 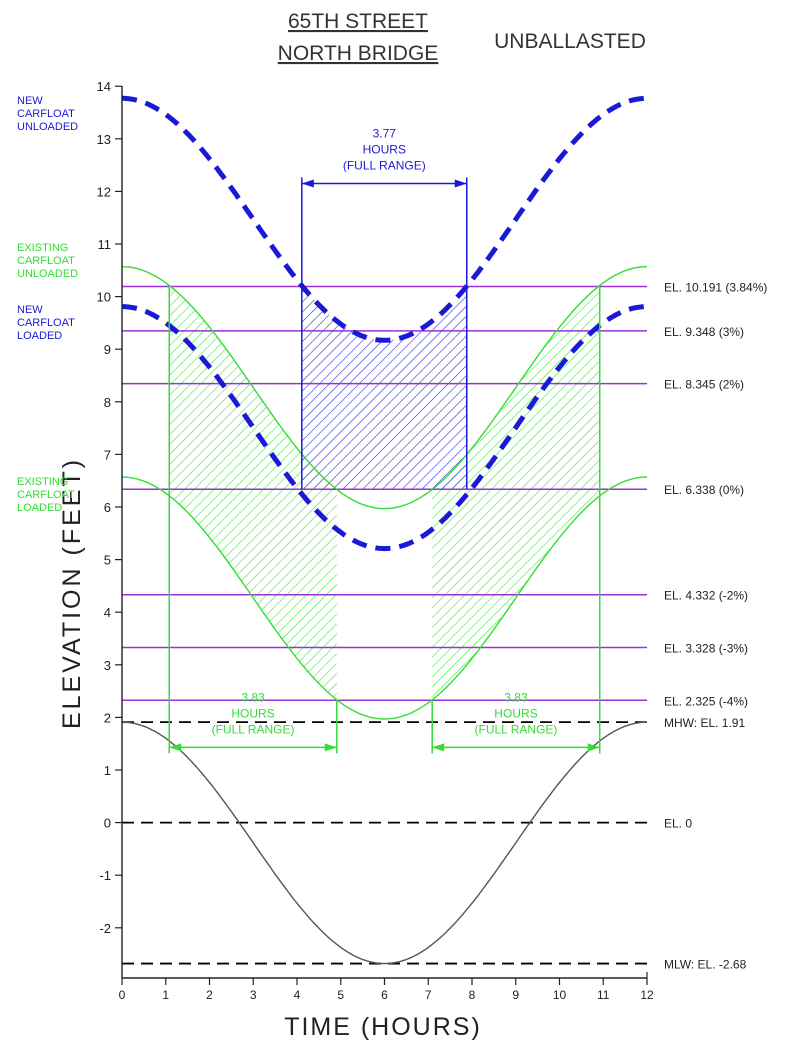 I want to click on reference-label-6: EL. 2.325 (-4%), so click(x=706, y=701).